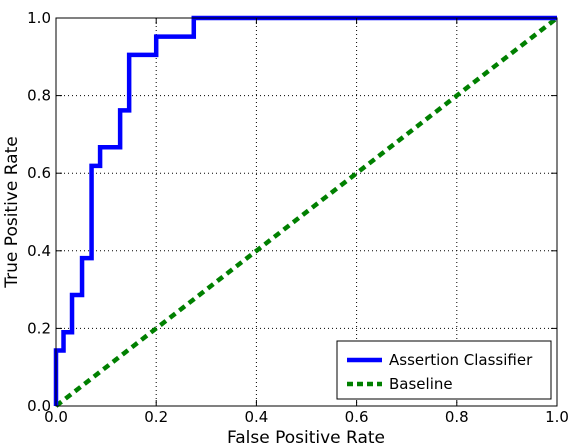  What do you see at coordinates (421, 384) in the screenshot?
I see `legend-label-baseline: Baseline` at bounding box center [421, 384].